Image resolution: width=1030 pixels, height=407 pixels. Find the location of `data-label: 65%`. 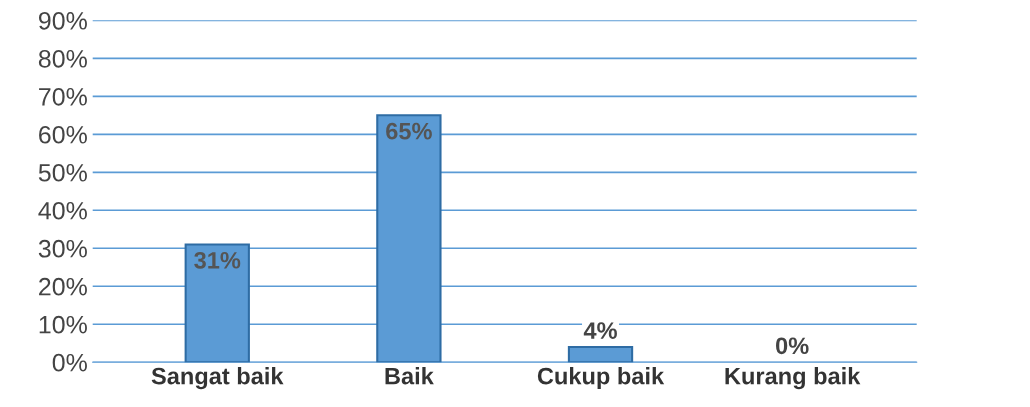

data-label: 65% is located at coordinates (409, 131).